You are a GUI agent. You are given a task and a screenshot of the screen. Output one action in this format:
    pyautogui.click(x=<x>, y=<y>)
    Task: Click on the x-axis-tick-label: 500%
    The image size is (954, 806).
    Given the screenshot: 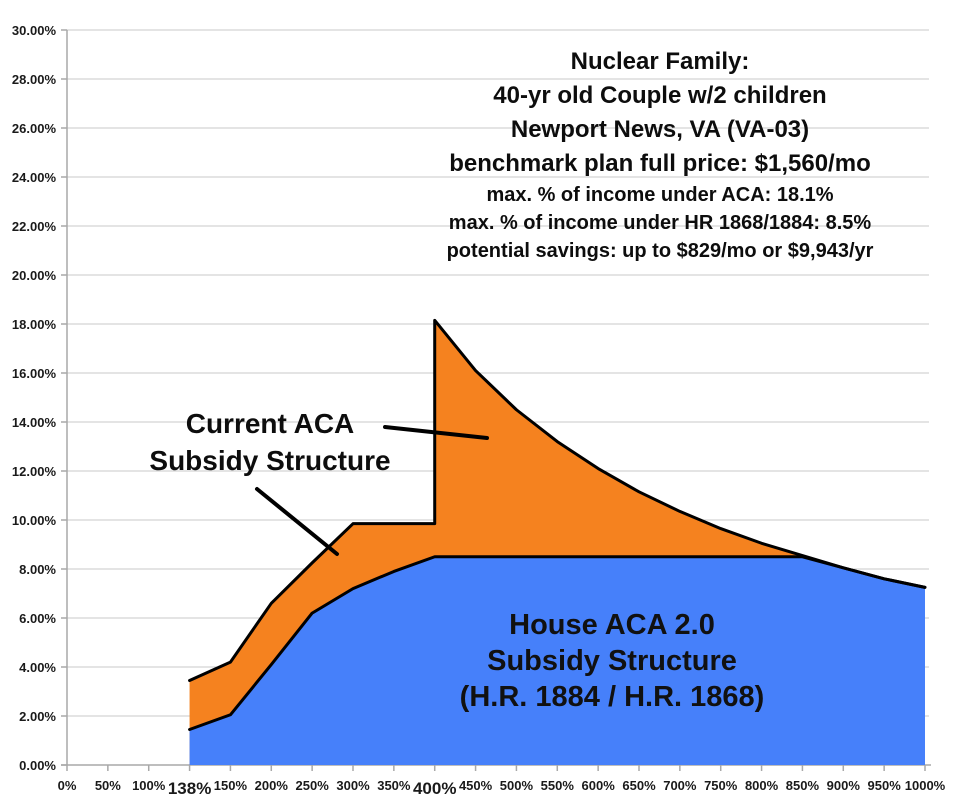 What is the action you would take?
    pyautogui.click(x=517, y=785)
    